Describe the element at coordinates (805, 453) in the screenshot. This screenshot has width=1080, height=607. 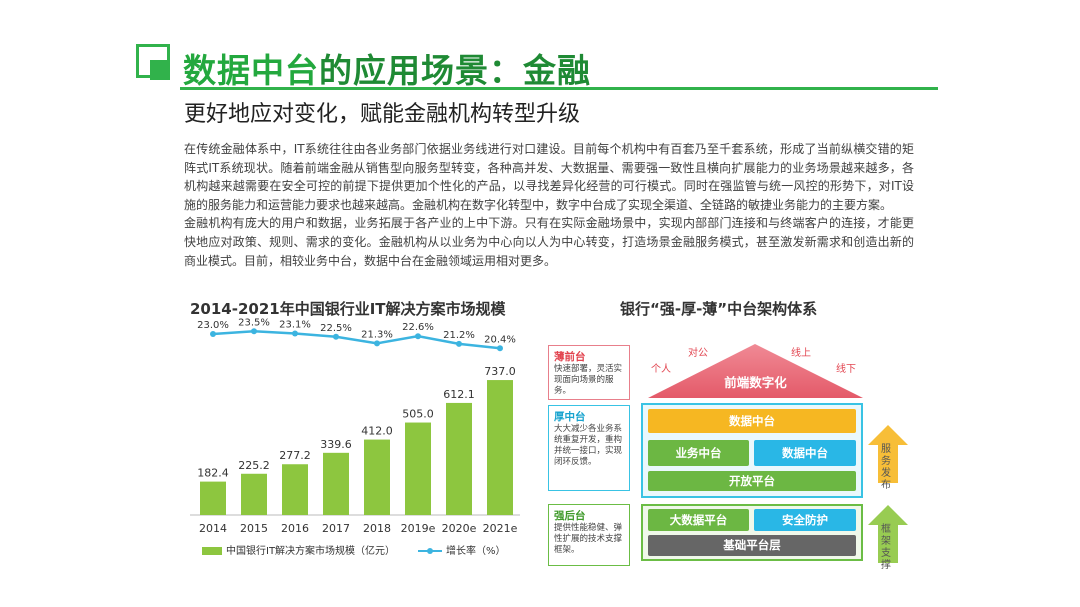
I see `data-middle-block: 数据中台` at that location.